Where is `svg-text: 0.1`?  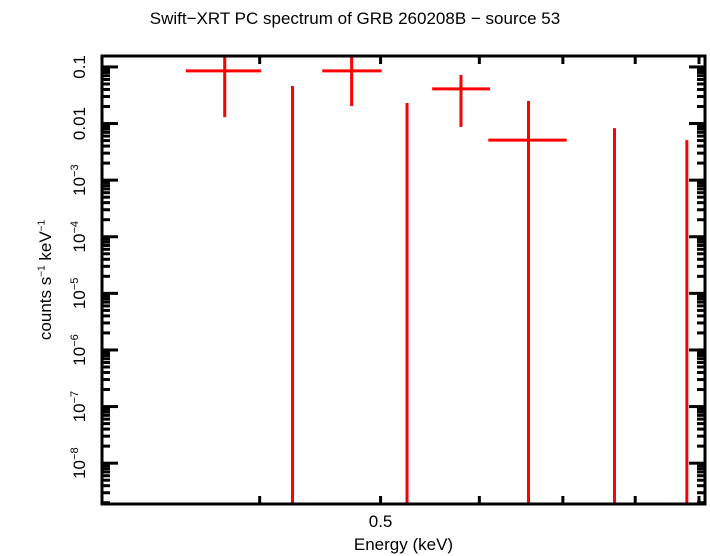
svg-text: 0.1 is located at coordinates (79, 67).